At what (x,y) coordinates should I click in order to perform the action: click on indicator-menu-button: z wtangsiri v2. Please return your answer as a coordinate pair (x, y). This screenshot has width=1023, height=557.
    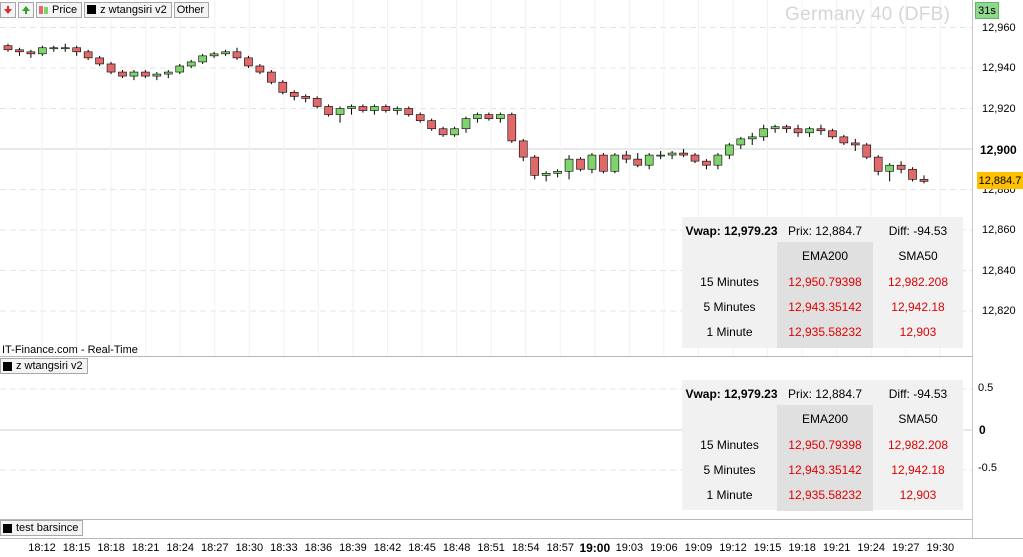
    Looking at the image, I should click on (128, 9).